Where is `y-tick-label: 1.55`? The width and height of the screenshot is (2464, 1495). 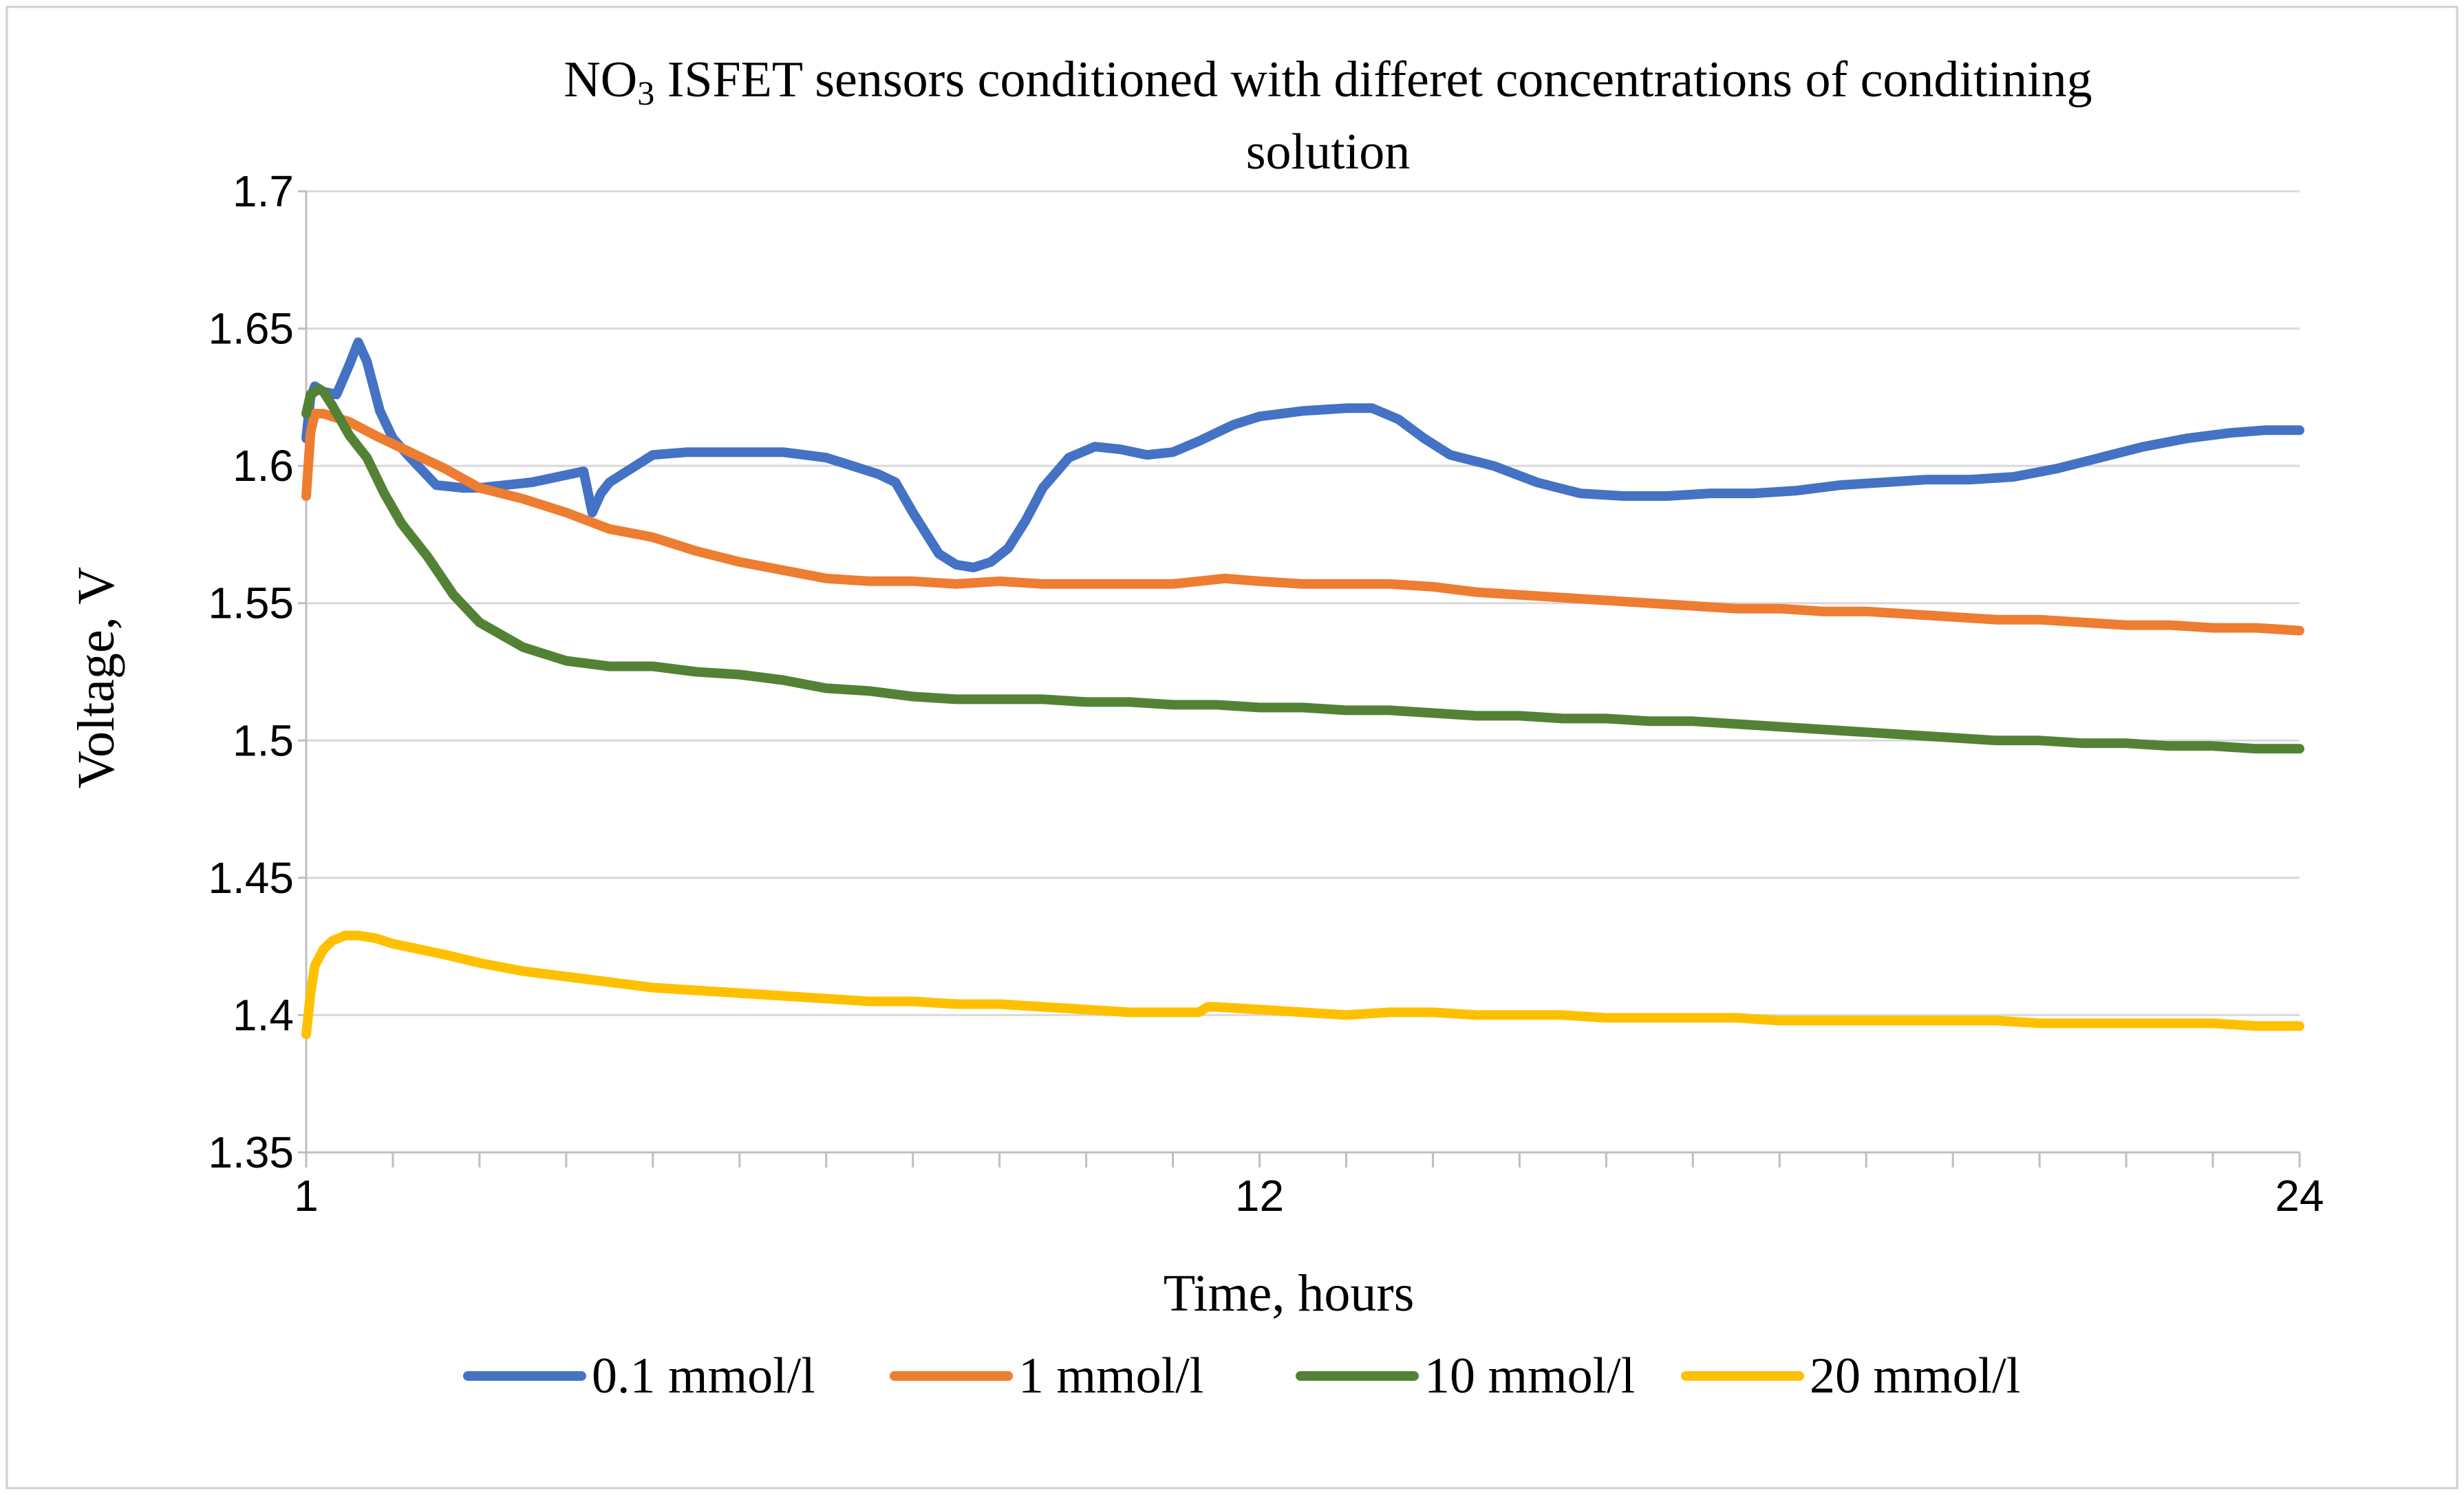
y-tick-label: 1.55 is located at coordinates (251, 603).